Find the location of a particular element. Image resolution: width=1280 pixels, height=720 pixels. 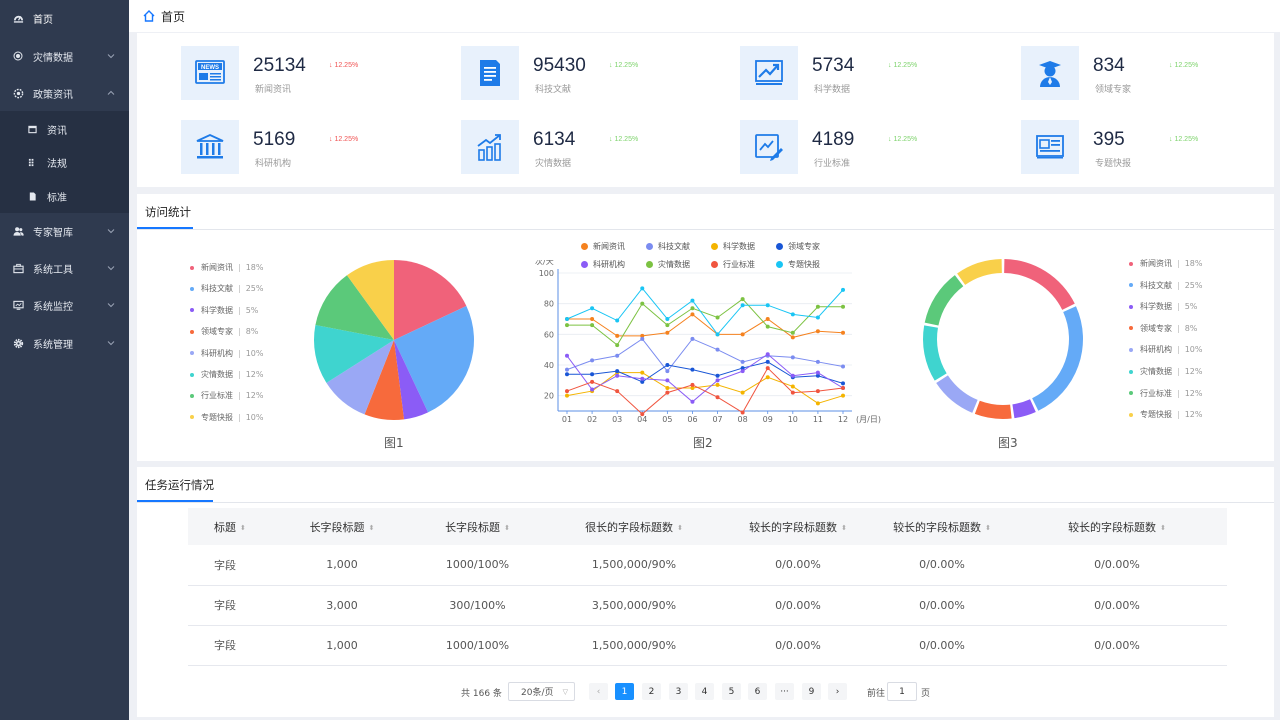

legend-item: 专题快报 | 10% is located at coordinates (226, 417).